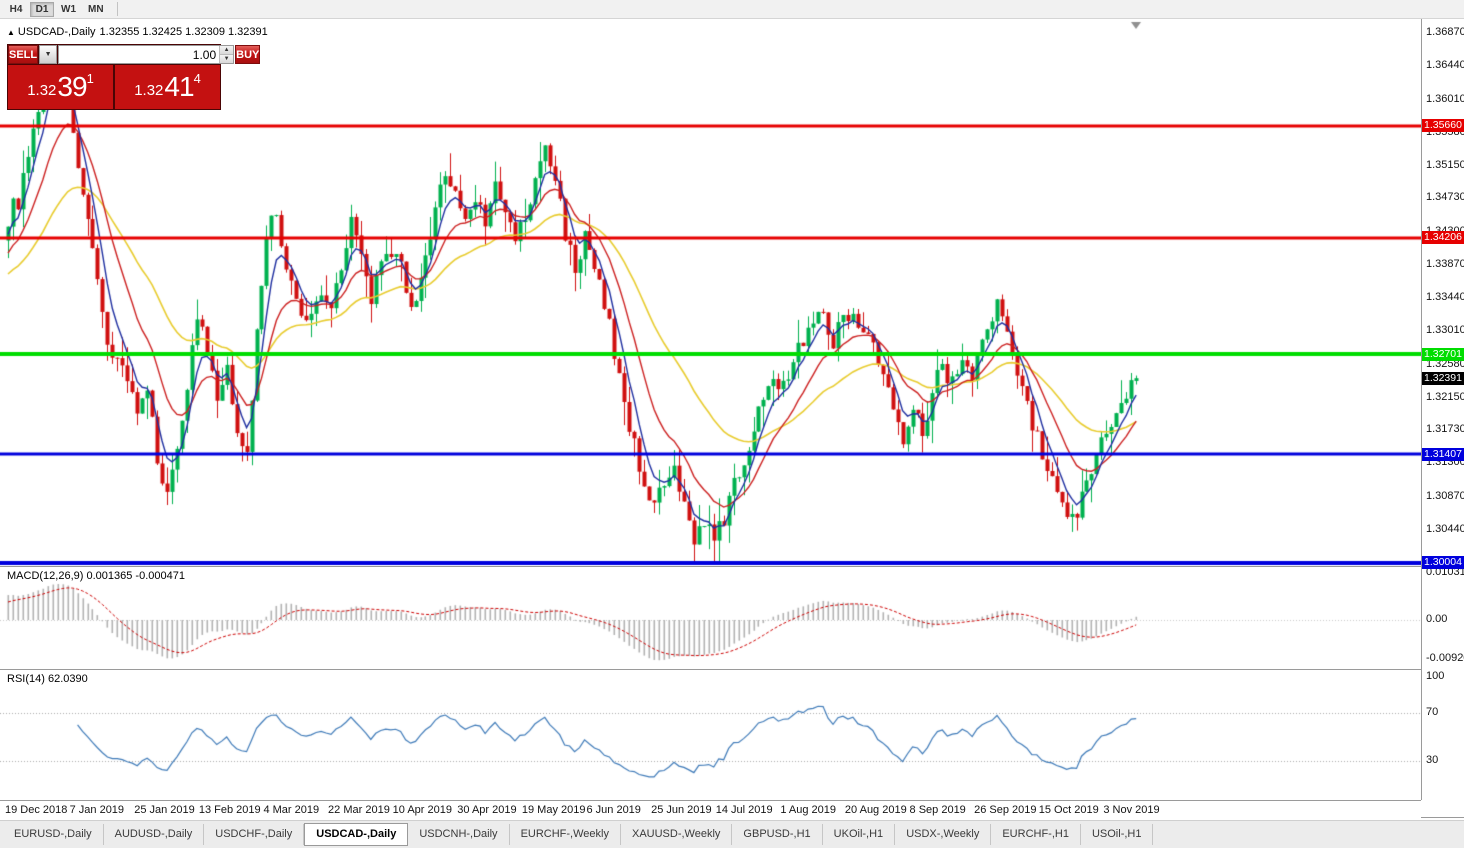  I want to click on price-axis-label: 1.30440, so click(1445, 528).